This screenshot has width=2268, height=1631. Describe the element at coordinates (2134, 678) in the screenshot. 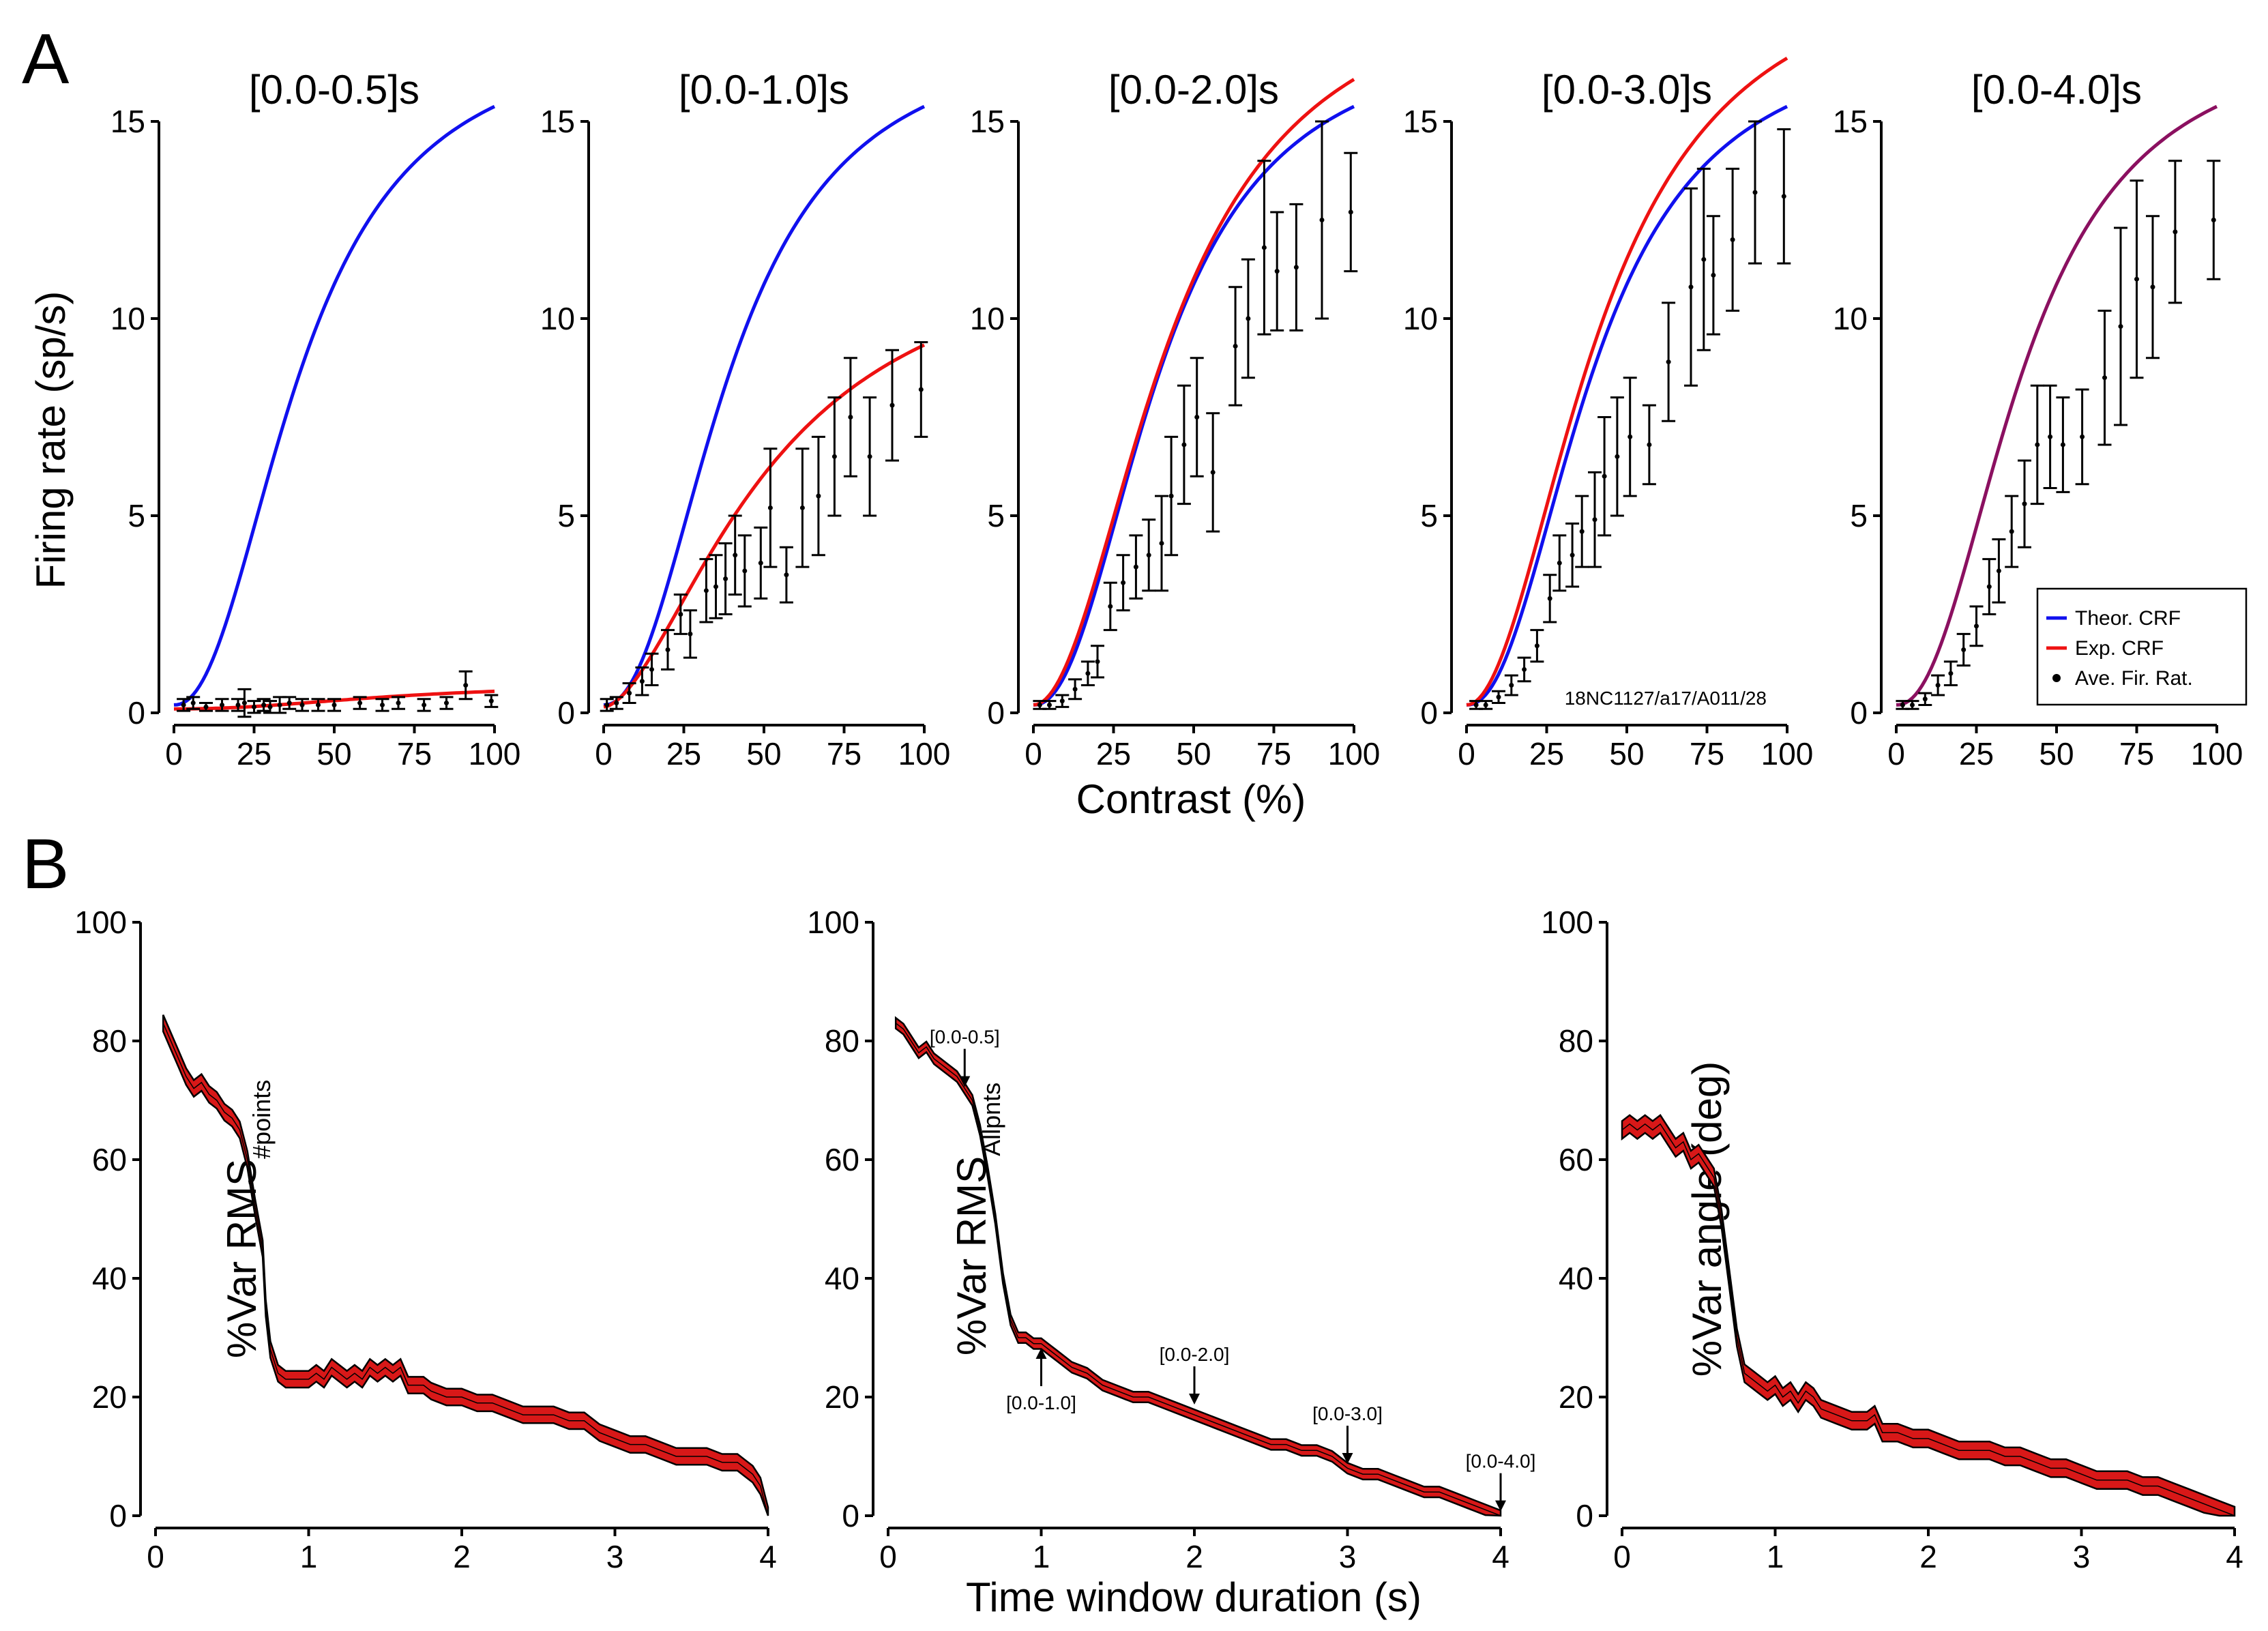

I see `legend-label-ave: Ave. Fir. Rat.` at that location.